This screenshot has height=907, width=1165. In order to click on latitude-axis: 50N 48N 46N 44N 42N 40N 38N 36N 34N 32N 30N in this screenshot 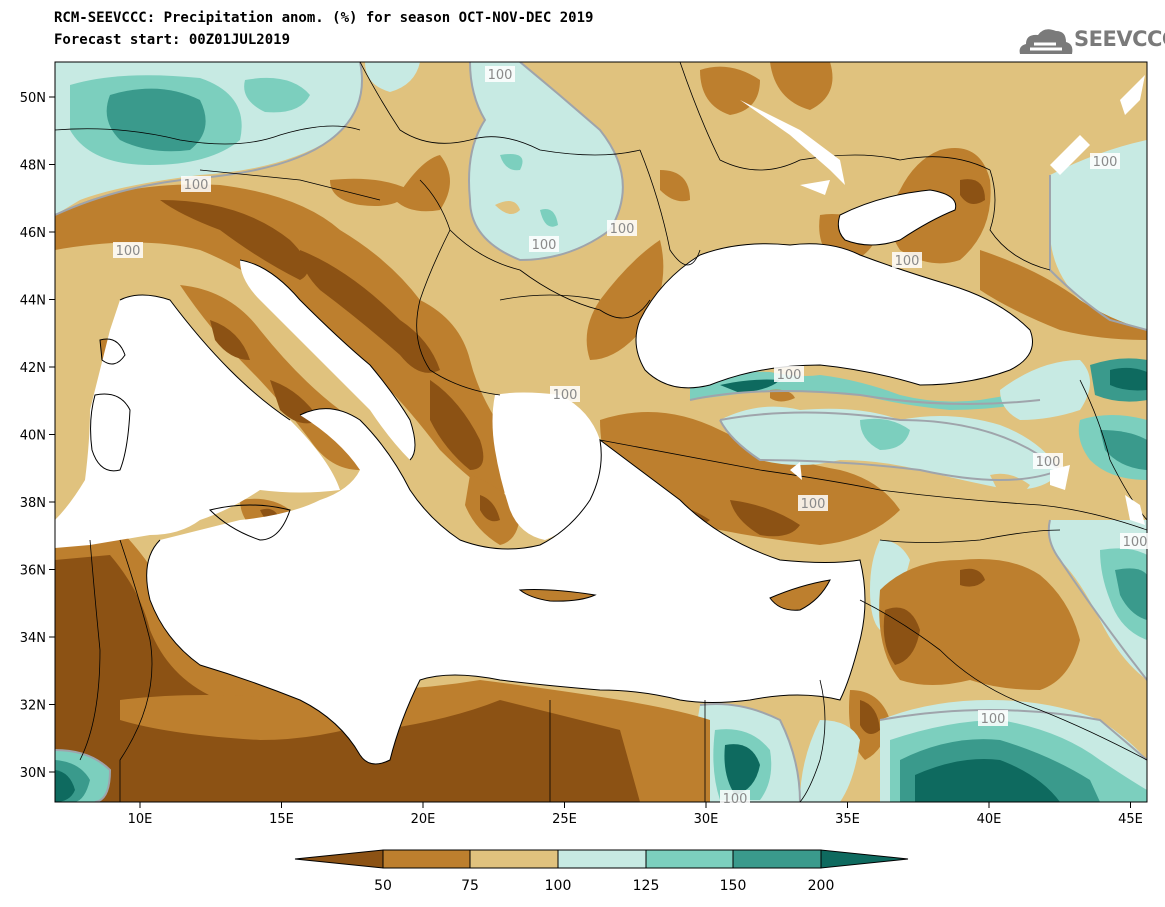, I will do `click(37, 436)`.